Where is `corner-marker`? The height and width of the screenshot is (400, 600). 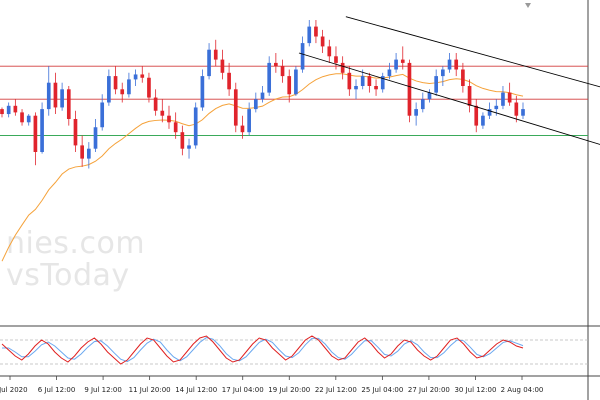
corner-marker is located at coordinates (528, 5).